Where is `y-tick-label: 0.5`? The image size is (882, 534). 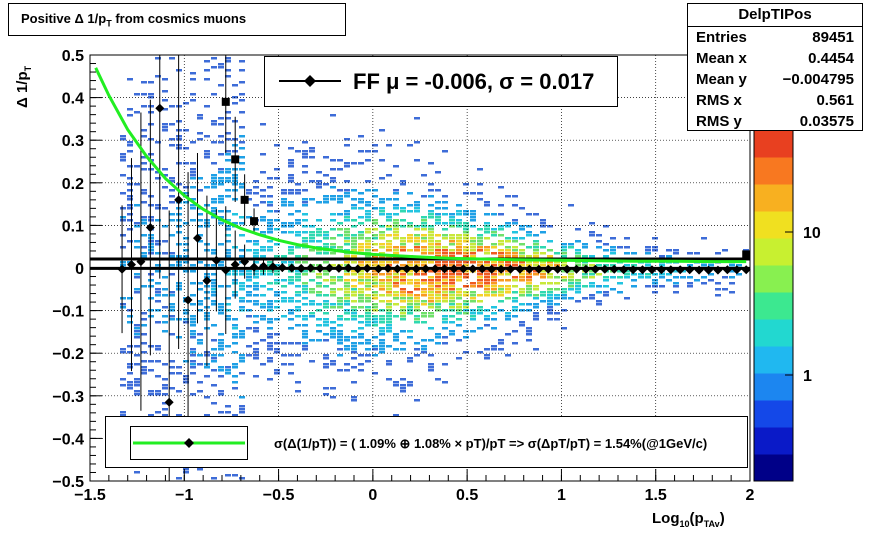 y-tick-label: 0.5 is located at coordinates (73, 56).